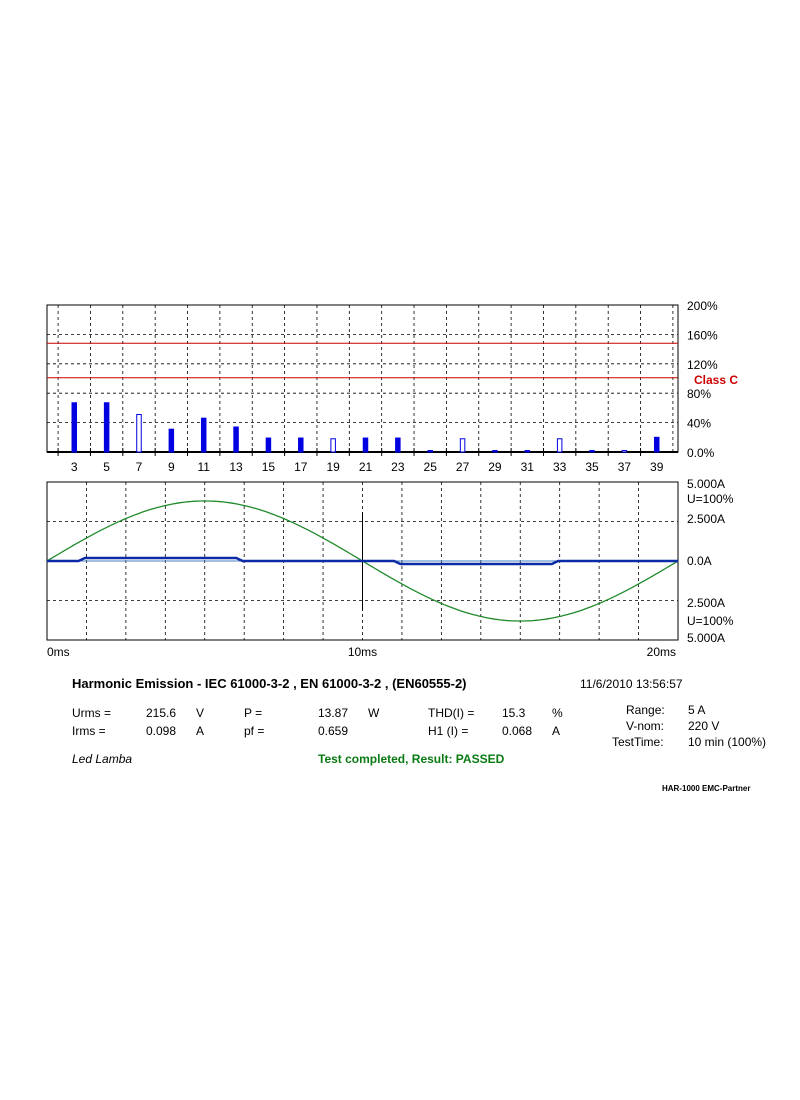 The image size is (800, 1100). What do you see at coordinates (592, 467) in the screenshot?
I see `x-tick-label: 35` at bounding box center [592, 467].